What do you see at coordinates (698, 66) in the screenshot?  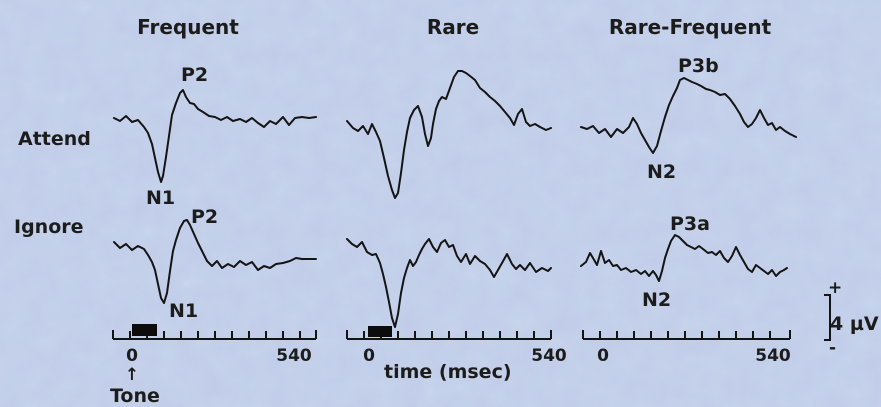 I see `label-rarefrequent-attend-p3b: P3b` at bounding box center [698, 66].